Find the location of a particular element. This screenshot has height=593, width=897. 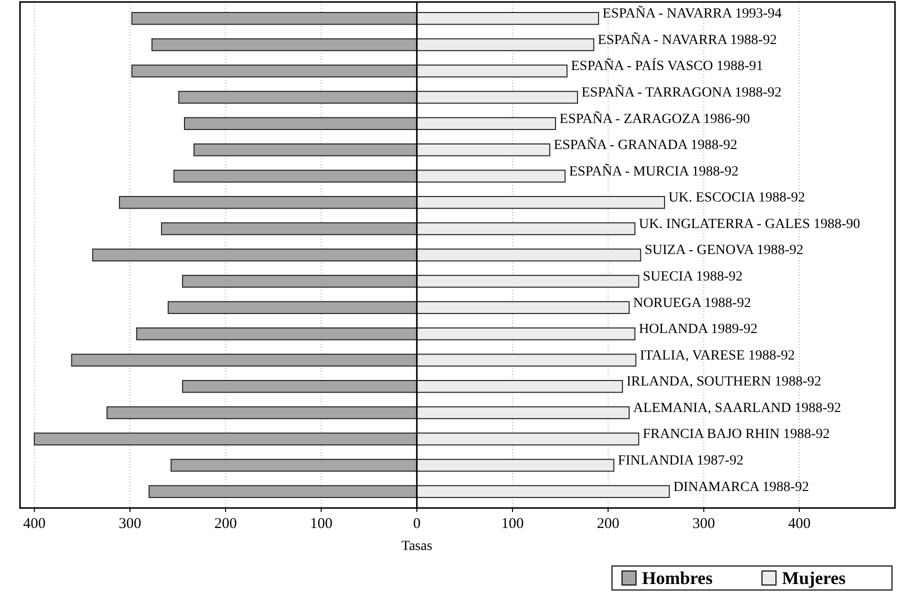

y-tick-label: SUECIA 1988-92 is located at coordinates (692, 277).